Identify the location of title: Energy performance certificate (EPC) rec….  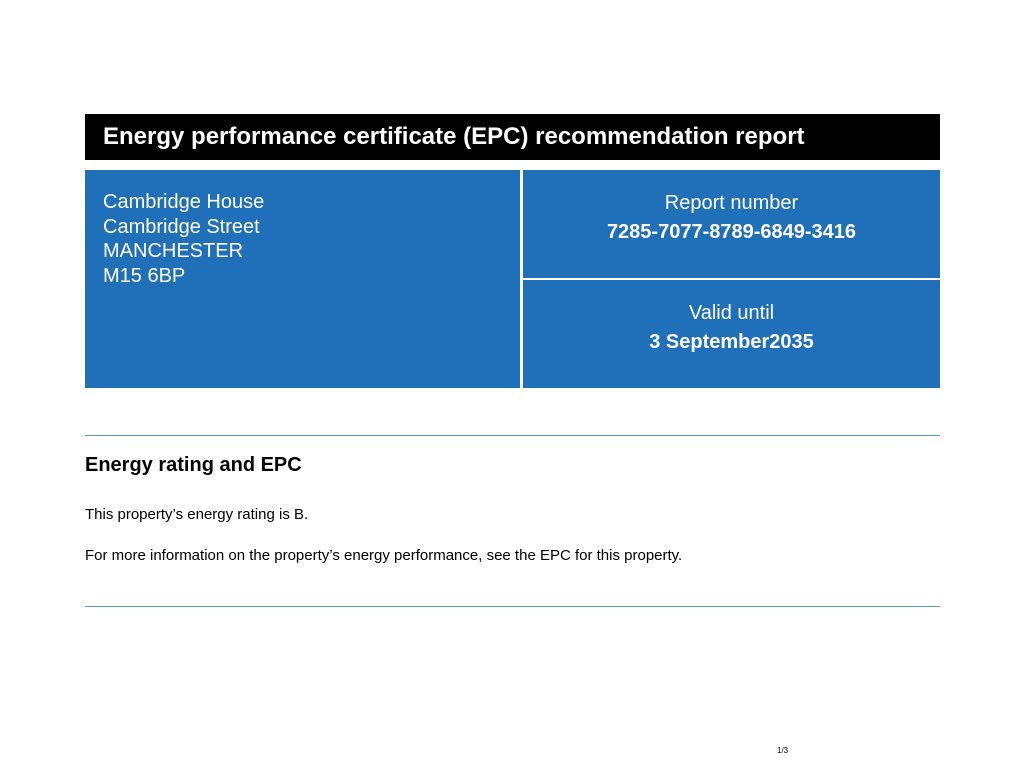
(512, 137).